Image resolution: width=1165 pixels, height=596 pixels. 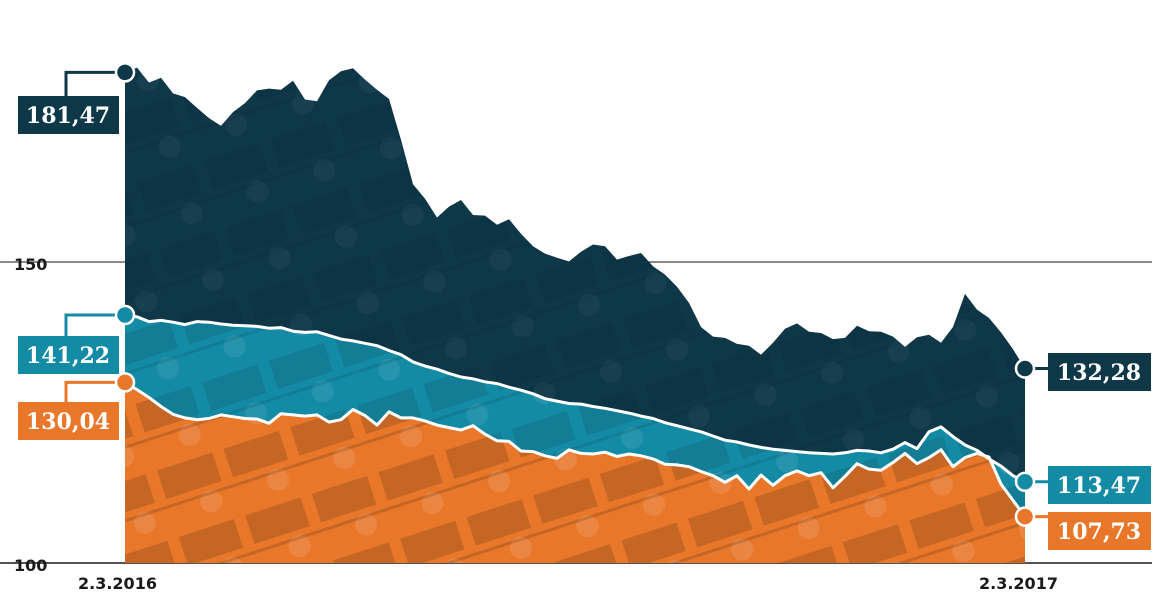 What do you see at coordinates (30, 565) in the screenshot?
I see `y-tick-label-100: 100` at bounding box center [30, 565].